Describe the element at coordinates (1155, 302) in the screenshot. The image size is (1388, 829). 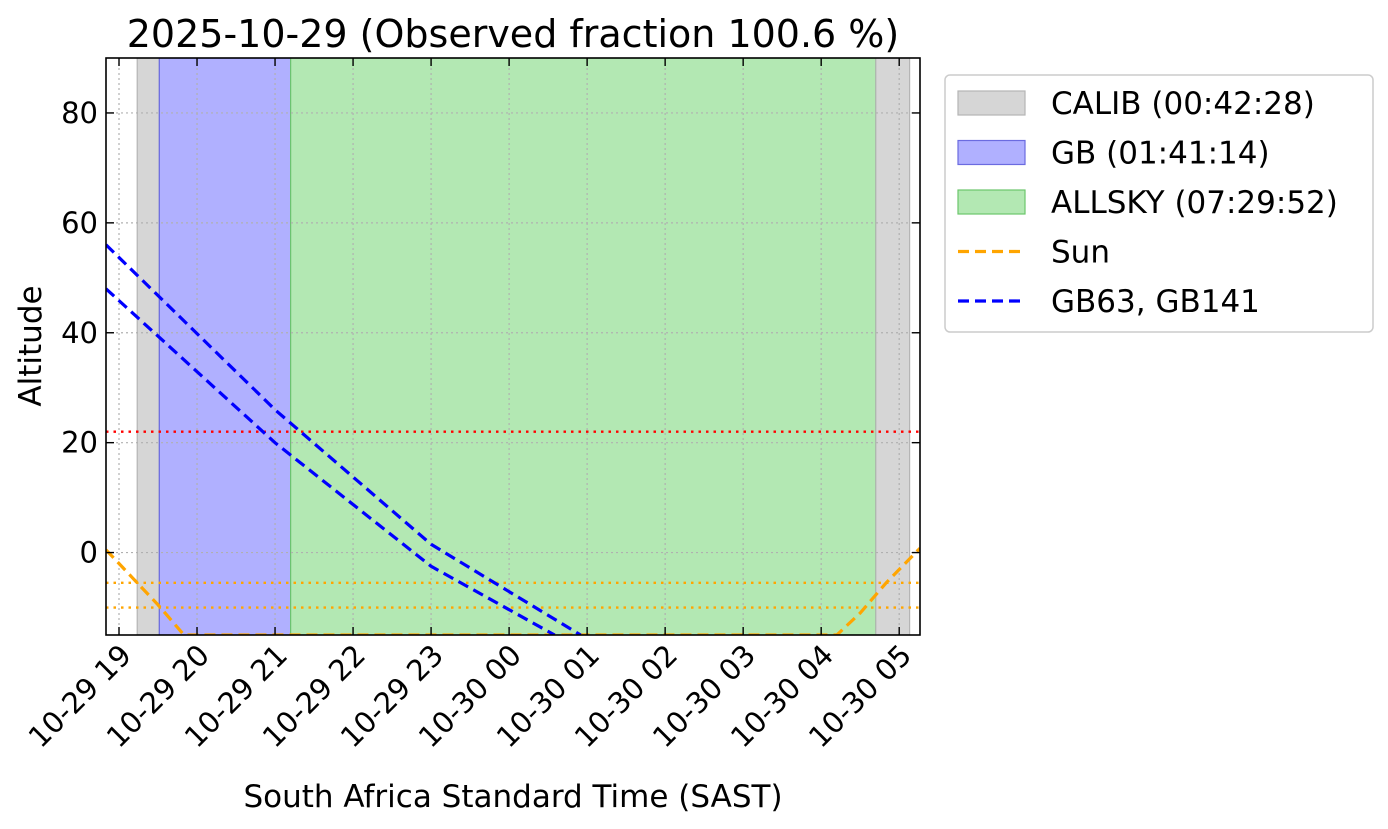
I see `legend-label: GB63, GB141` at that location.